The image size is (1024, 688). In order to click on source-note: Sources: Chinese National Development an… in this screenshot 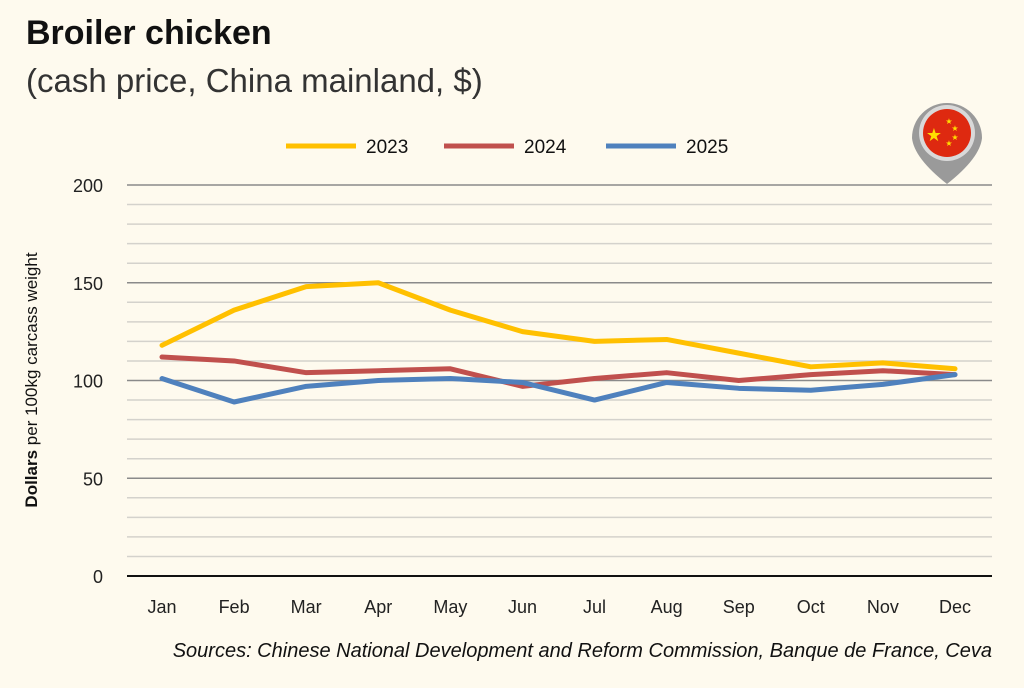, I will do `click(582, 651)`.